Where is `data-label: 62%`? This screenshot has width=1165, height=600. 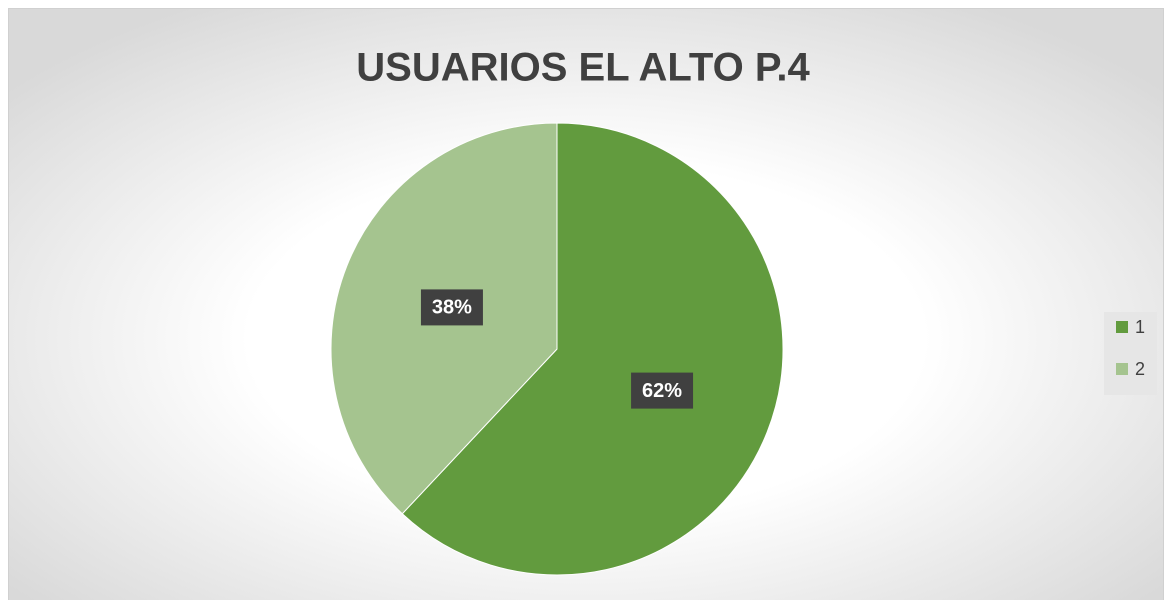
data-label: 62% is located at coordinates (662, 391).